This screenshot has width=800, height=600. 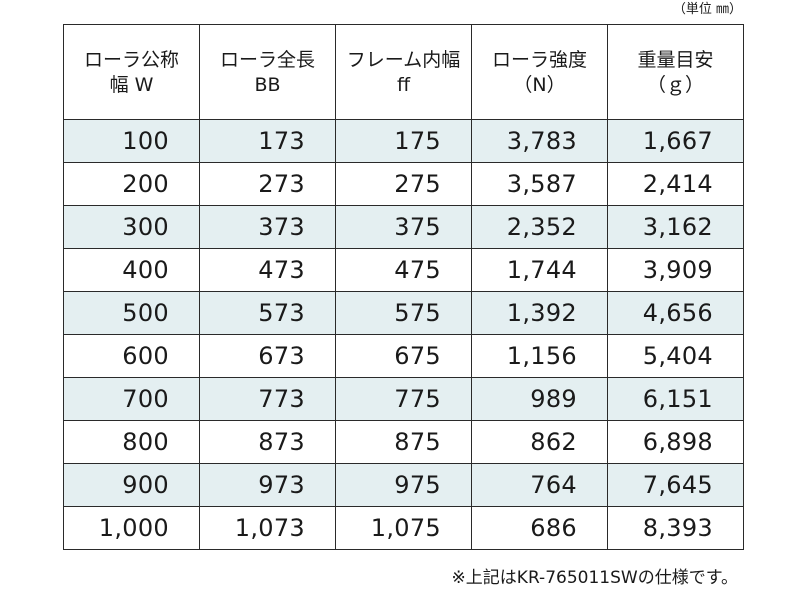 I want to click on cell-frame-inner-width: 675, so click(x=403, y=356).